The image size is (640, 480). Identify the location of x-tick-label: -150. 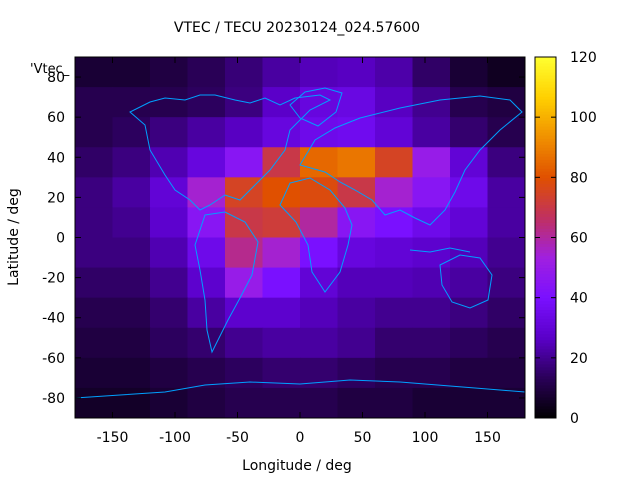
(113, 438).